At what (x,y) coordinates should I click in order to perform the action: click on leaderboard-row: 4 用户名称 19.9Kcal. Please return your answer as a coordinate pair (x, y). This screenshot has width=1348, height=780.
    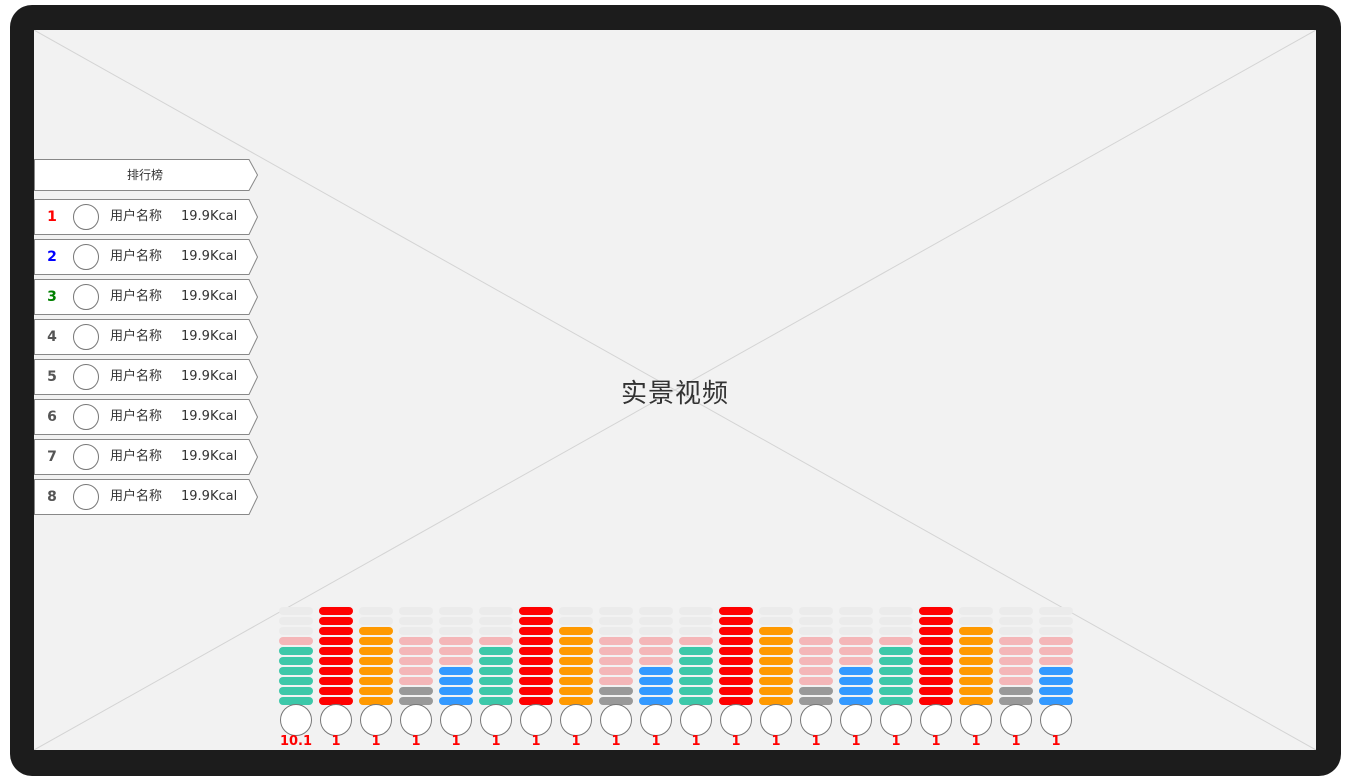
    Looking at the image, I should click on (146, 337).